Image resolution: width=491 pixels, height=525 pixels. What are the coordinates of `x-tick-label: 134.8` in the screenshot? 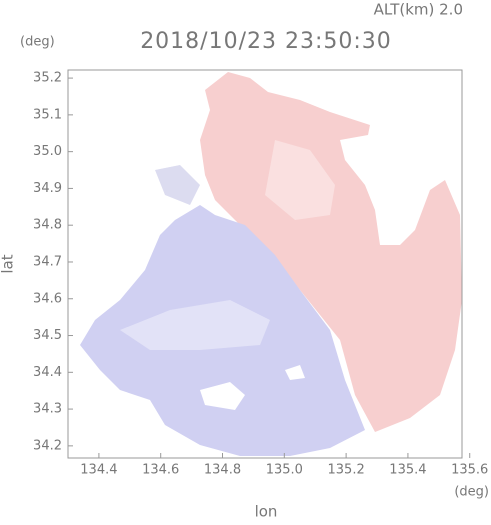 It's located at (222, 470).